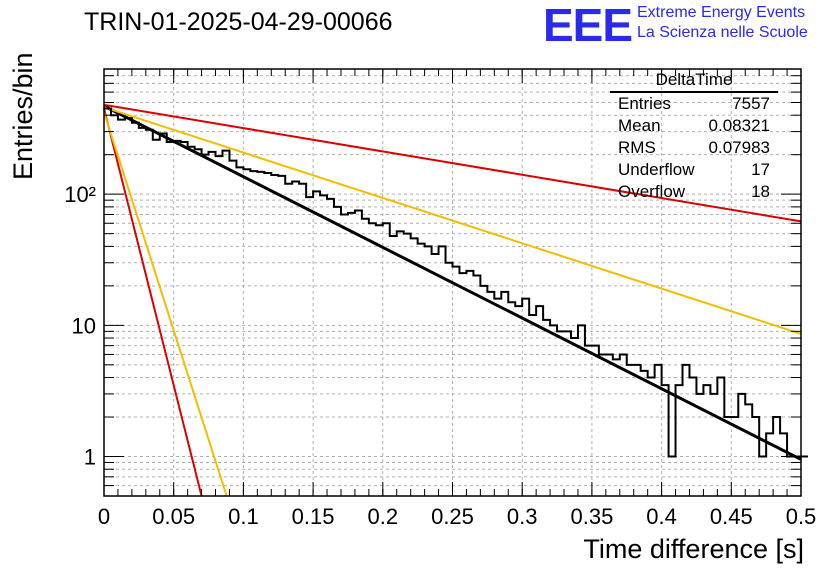 The image size is (836, 572). Describe the element at coordinates (591, 516) in the screenshot. I see `x-tick-label: 0.35` at that location.